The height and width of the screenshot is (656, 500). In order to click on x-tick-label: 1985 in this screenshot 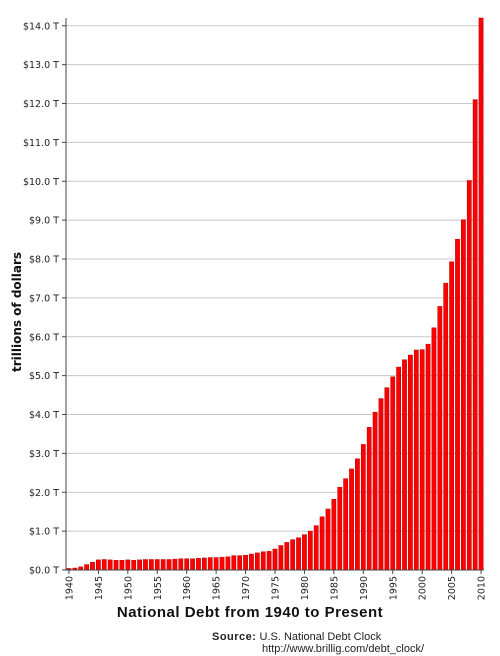, I will do `click(334, 588)`.